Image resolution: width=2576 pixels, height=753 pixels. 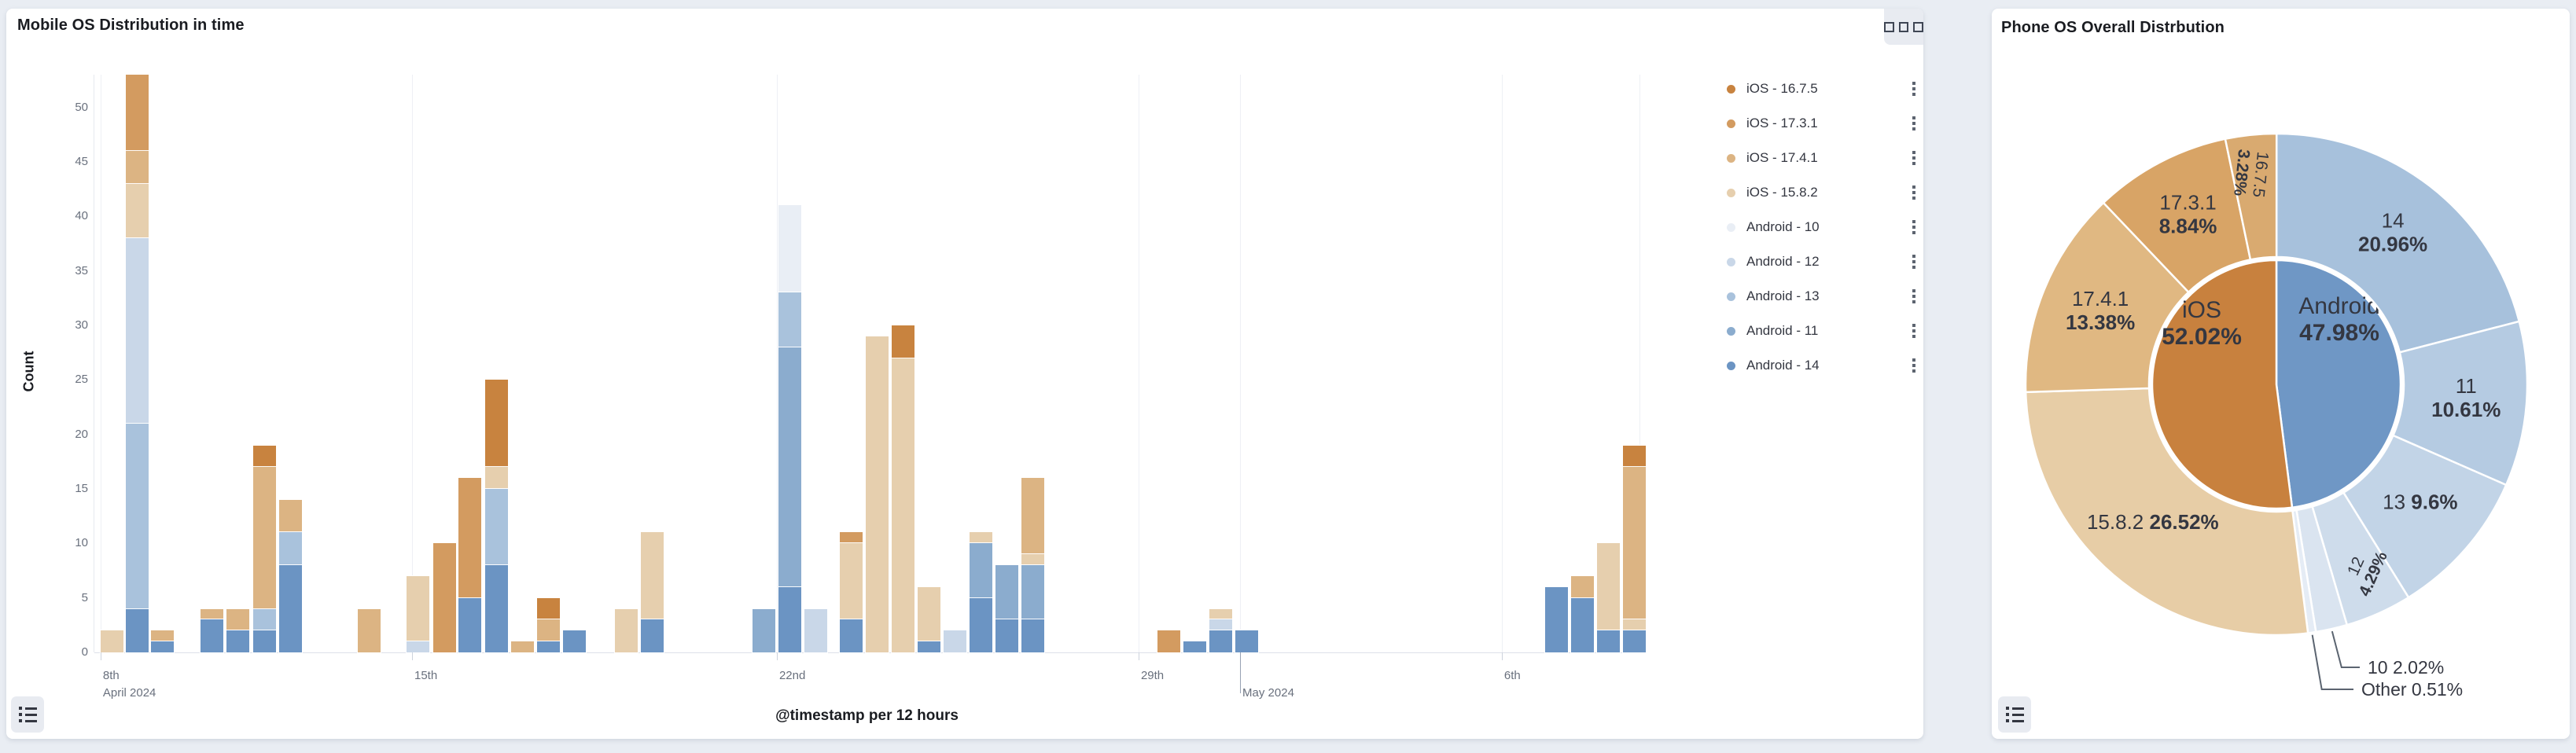 What do you see at coordinates (1823, 296) in the screenshot?
I see `legend-item-android-13: Android - 13` at bounding box center [1823, 296].